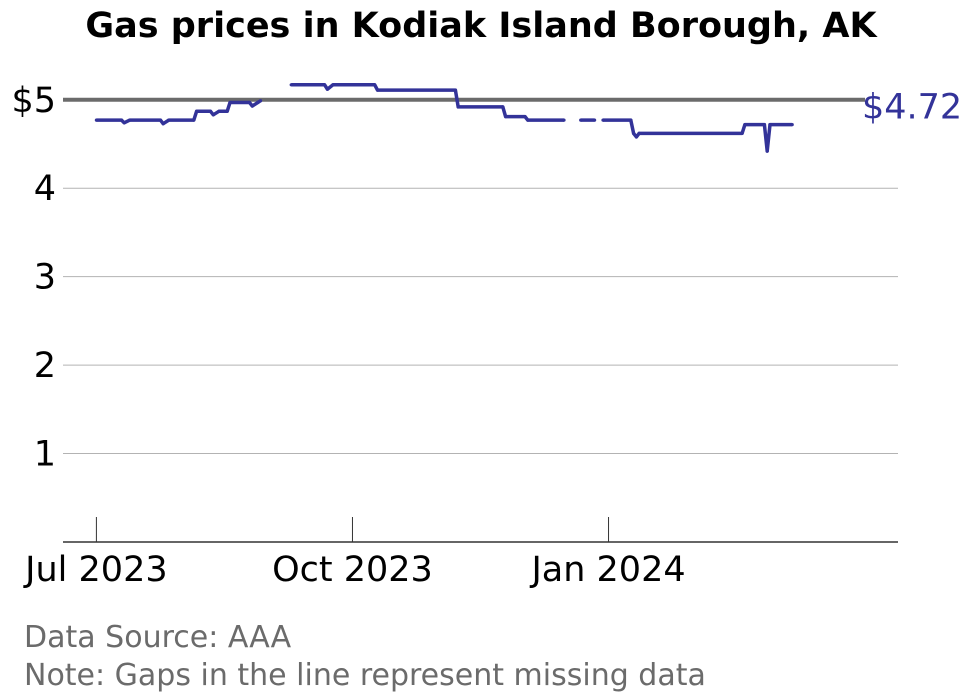 The height and width of the screenshot is (699, 980). I want to click on x-axis-ticks: Jul 2023 Oct 2023 Jan 2024, so click(354, 553).